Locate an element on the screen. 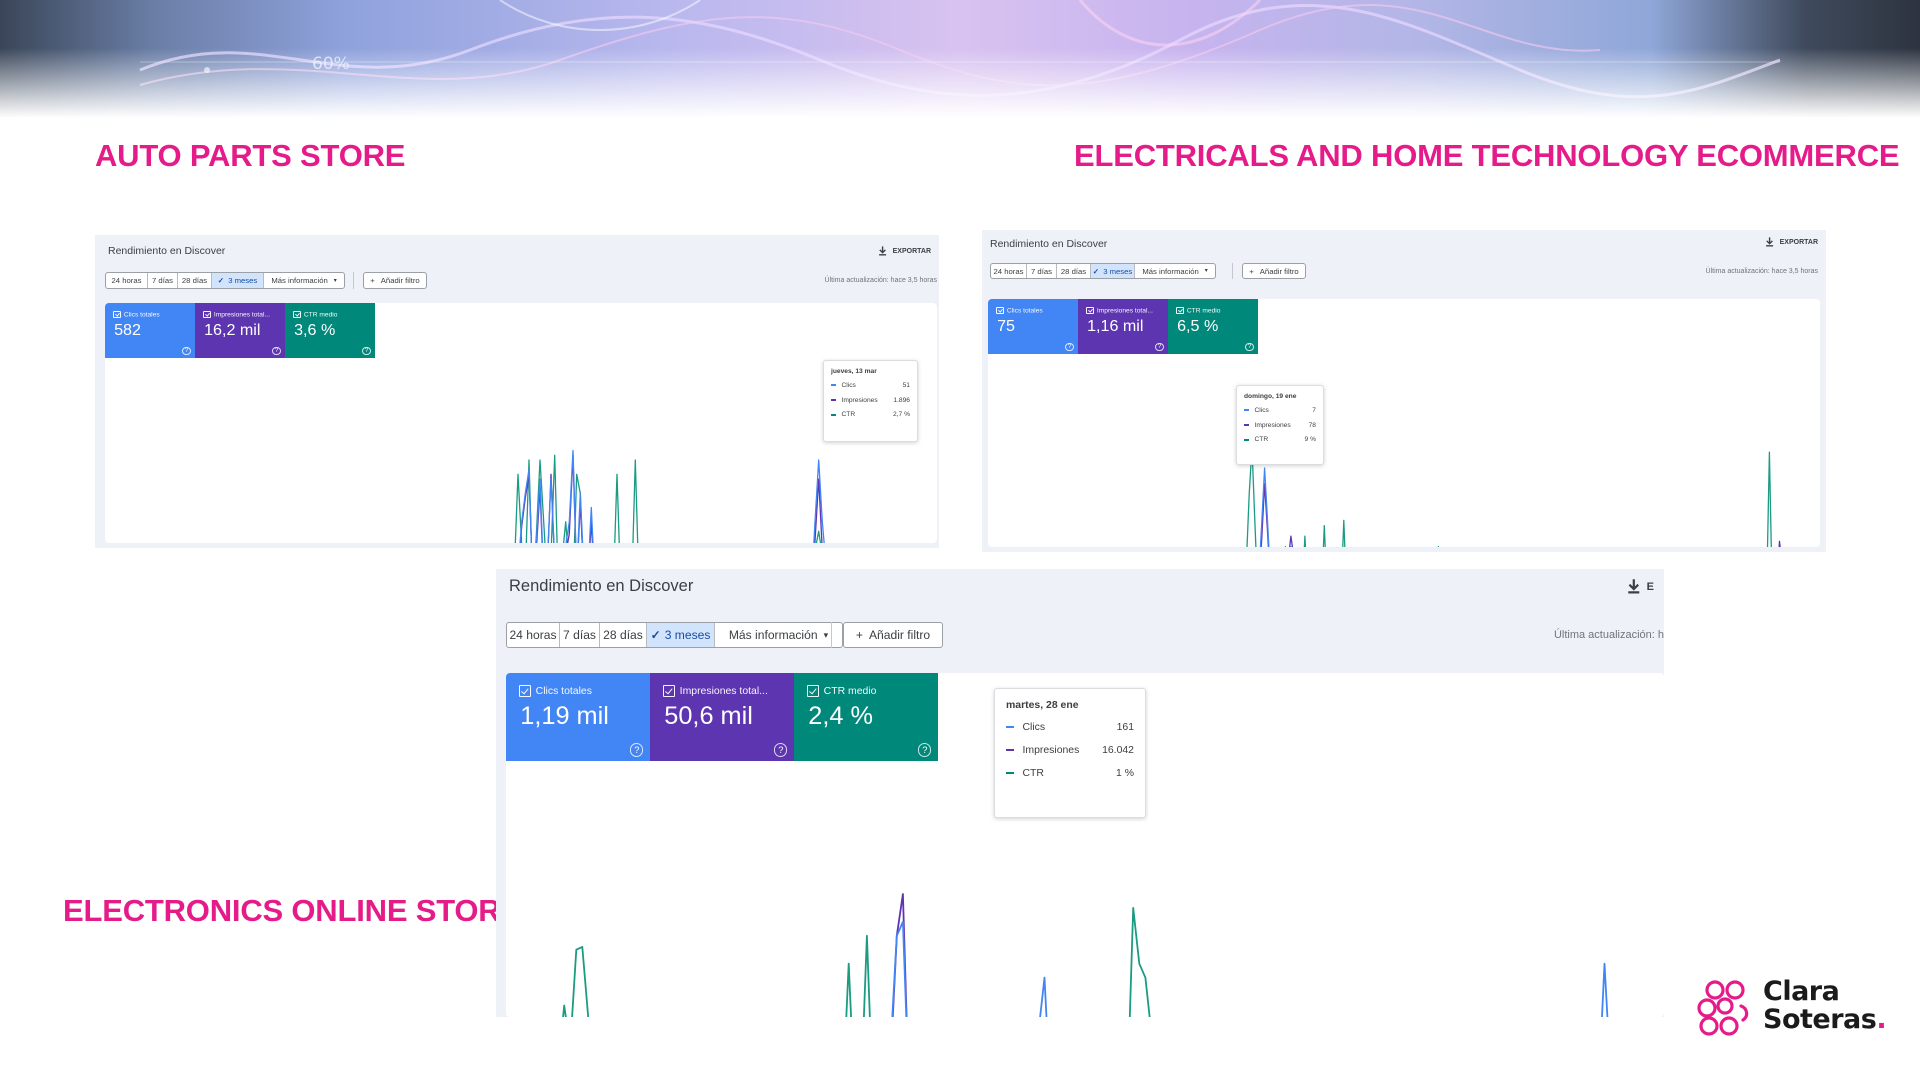  tooltip-row-ctr: CTR 9 % is located at coordinates (1280, 440).